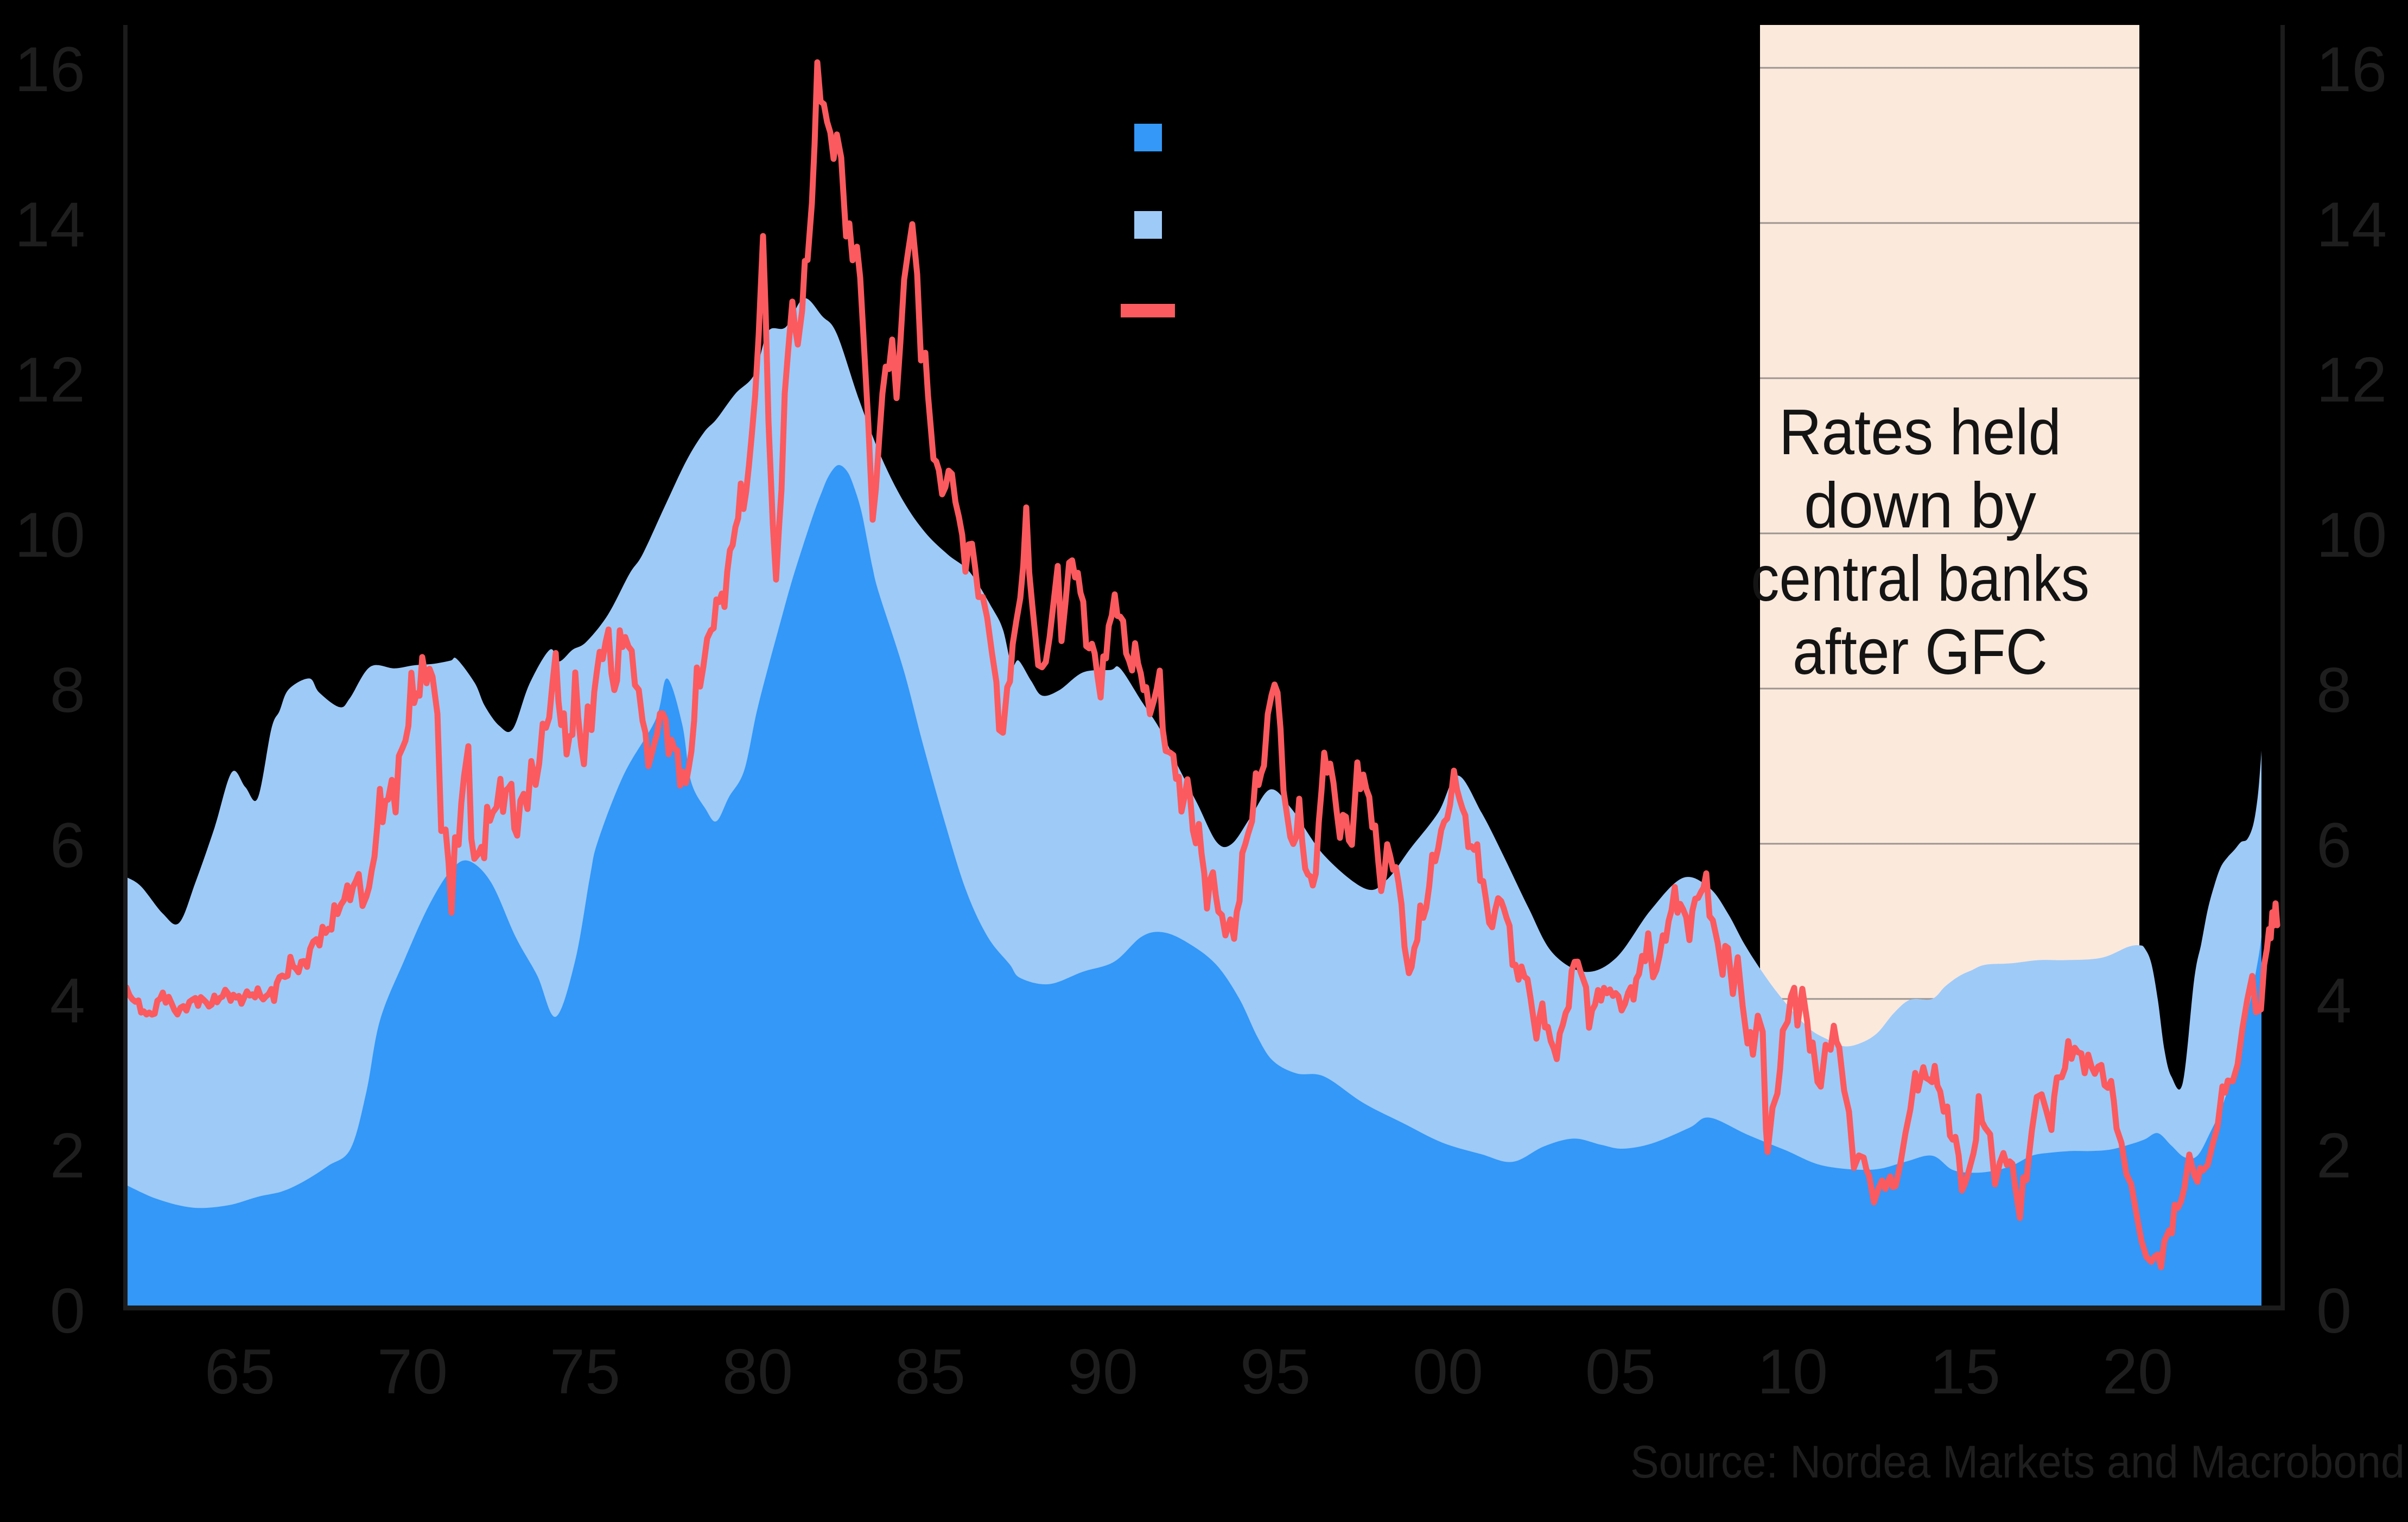  What do you see at coordinates (585, 1371) in the screenshot?
I see `svg-text: 75` at bounding box center [585, 1371].